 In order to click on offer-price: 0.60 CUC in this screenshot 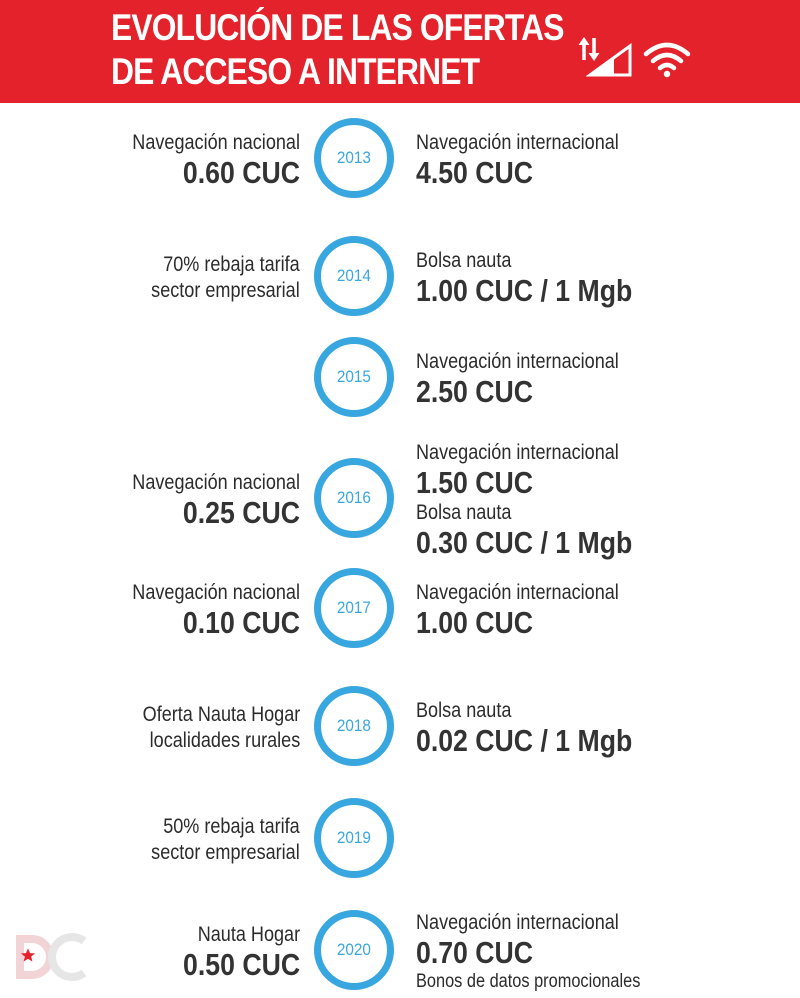, I will do `click(241, 172)`.